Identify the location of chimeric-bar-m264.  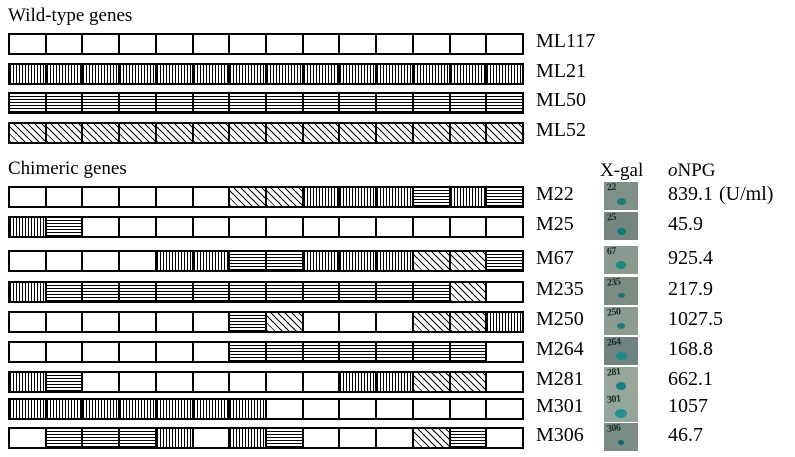
(266, 352).